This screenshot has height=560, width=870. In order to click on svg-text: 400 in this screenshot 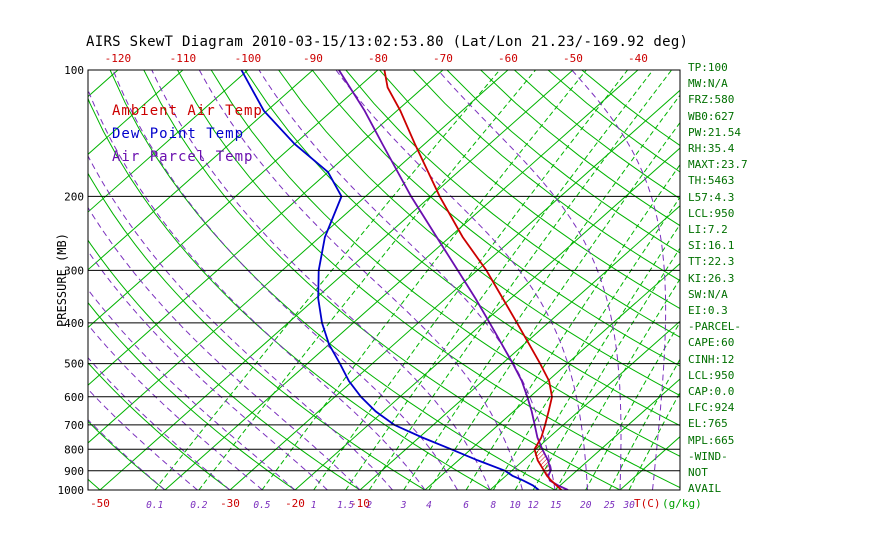, I will do `click(74, 323)`.